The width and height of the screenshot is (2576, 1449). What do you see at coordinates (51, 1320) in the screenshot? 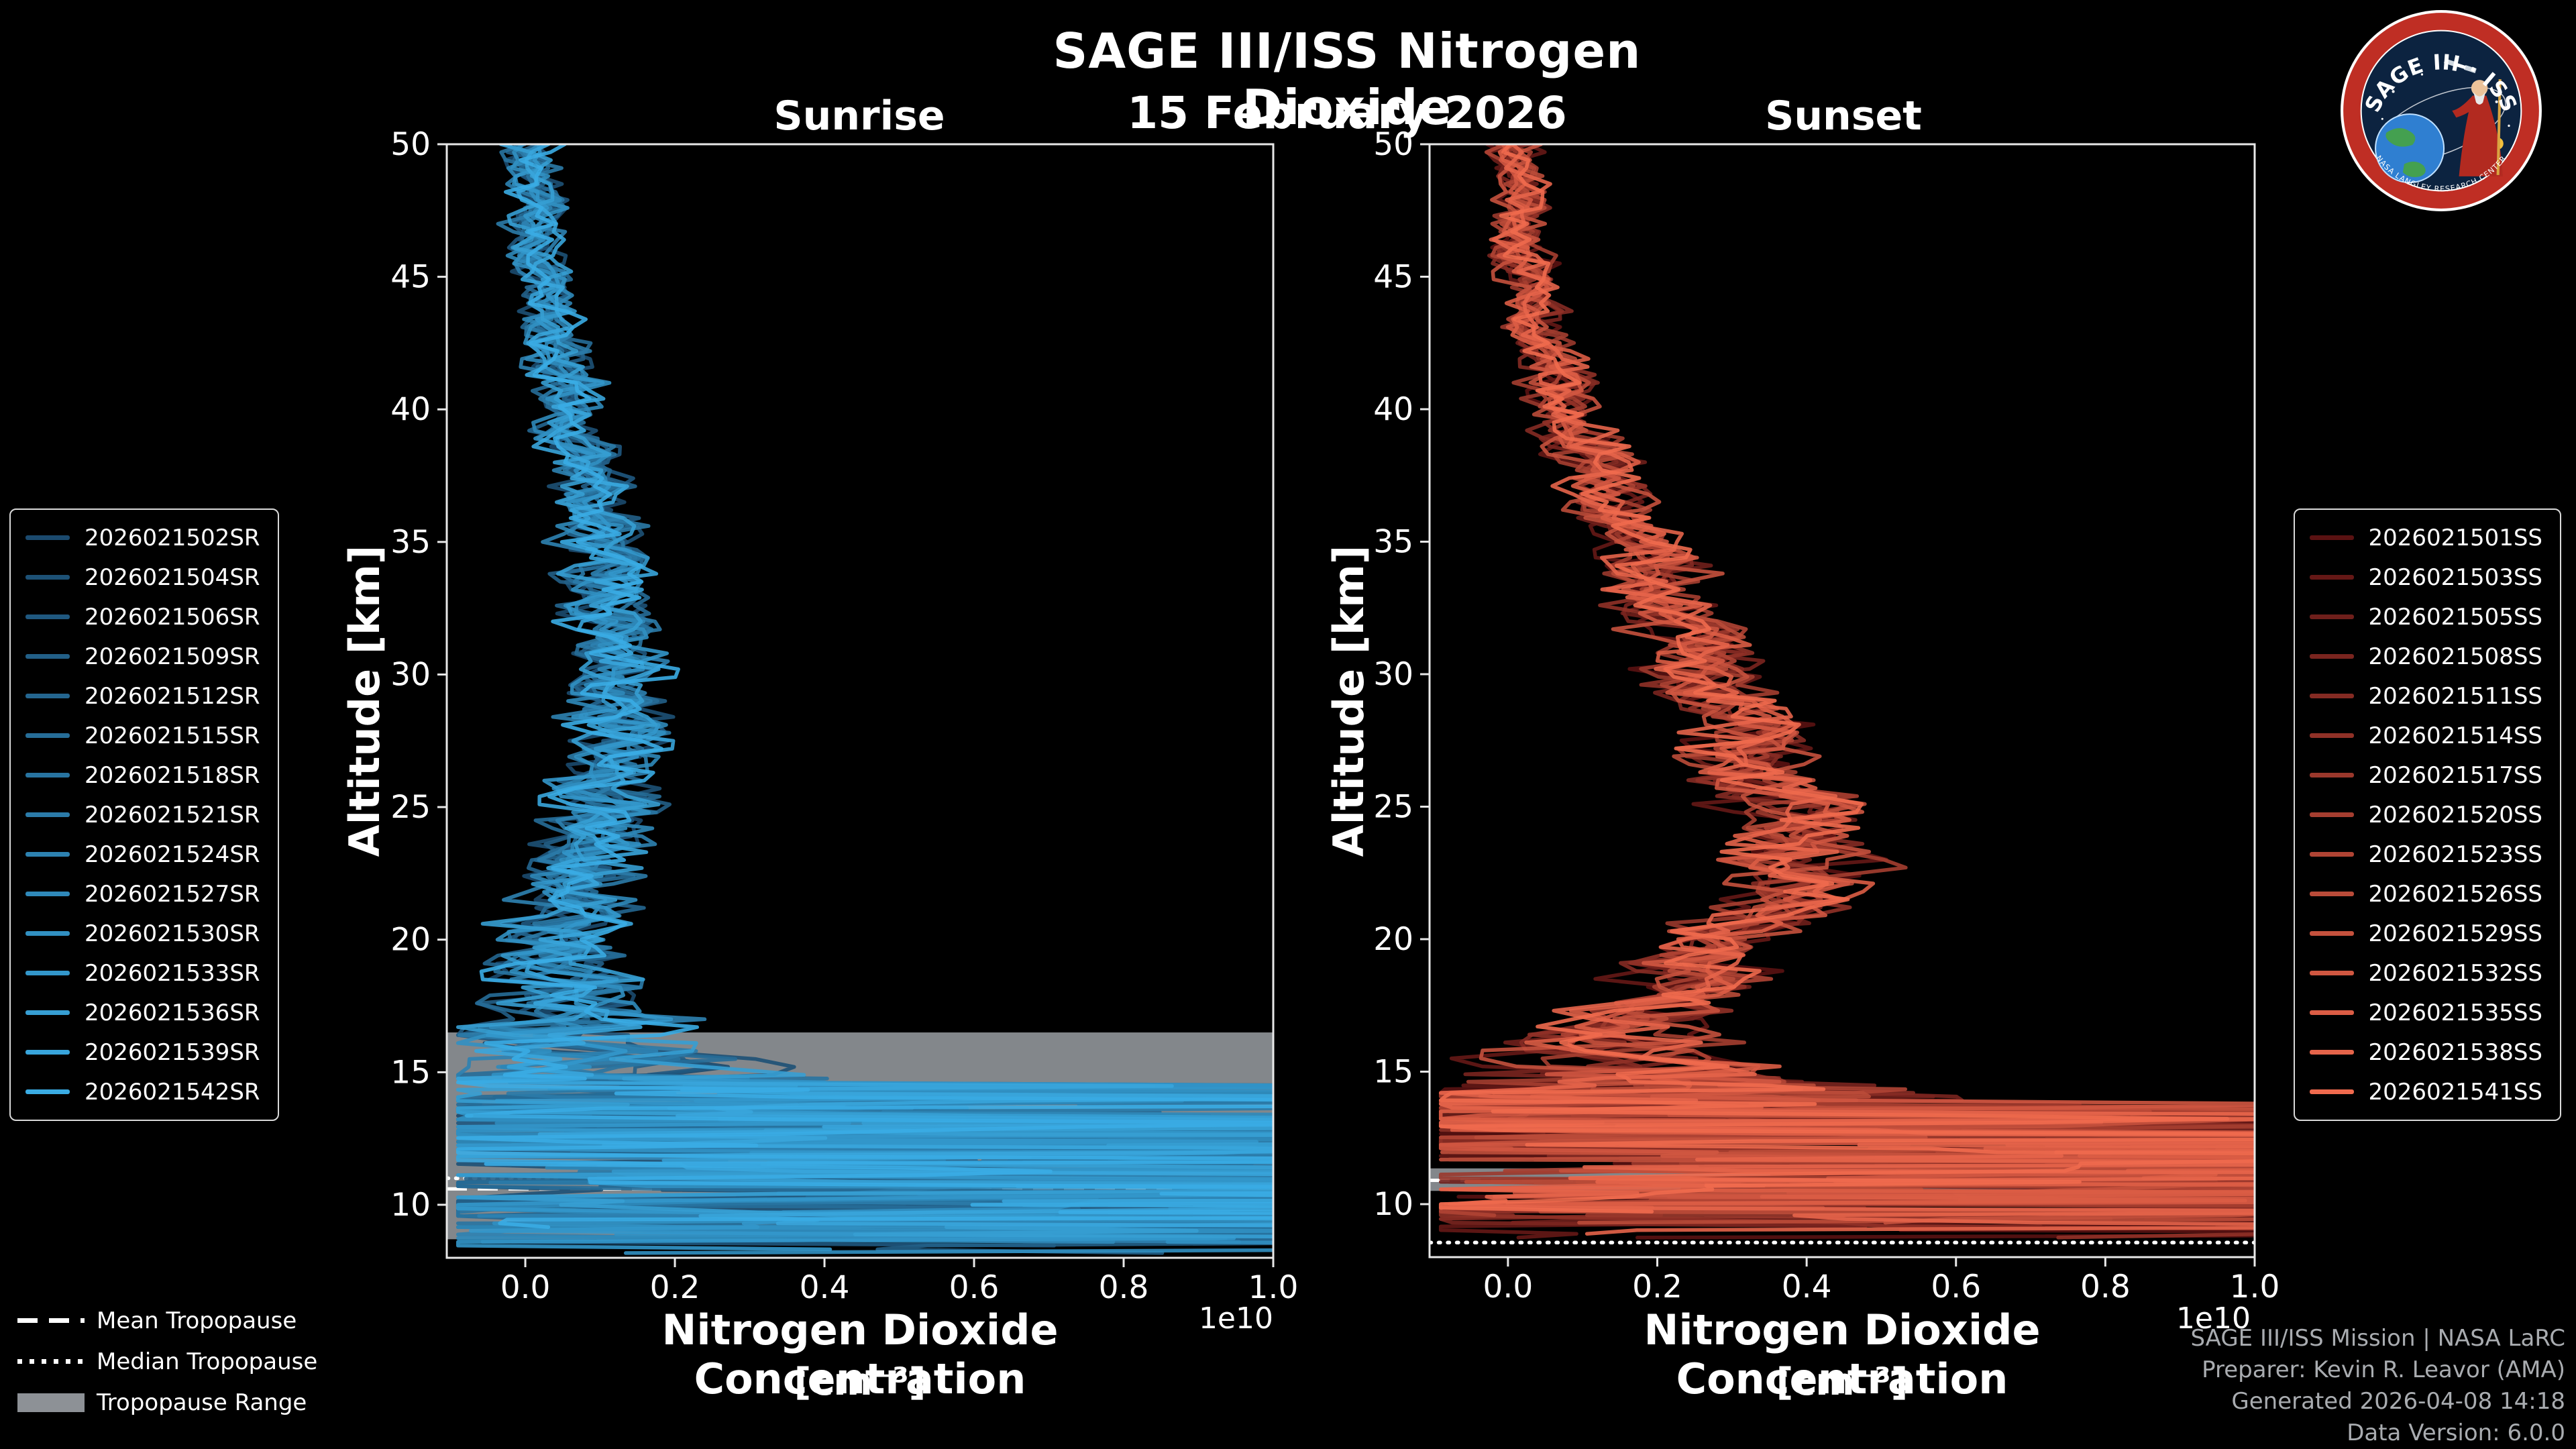
I see `dashed-line-swatch` at bounding box center [51, 1320].